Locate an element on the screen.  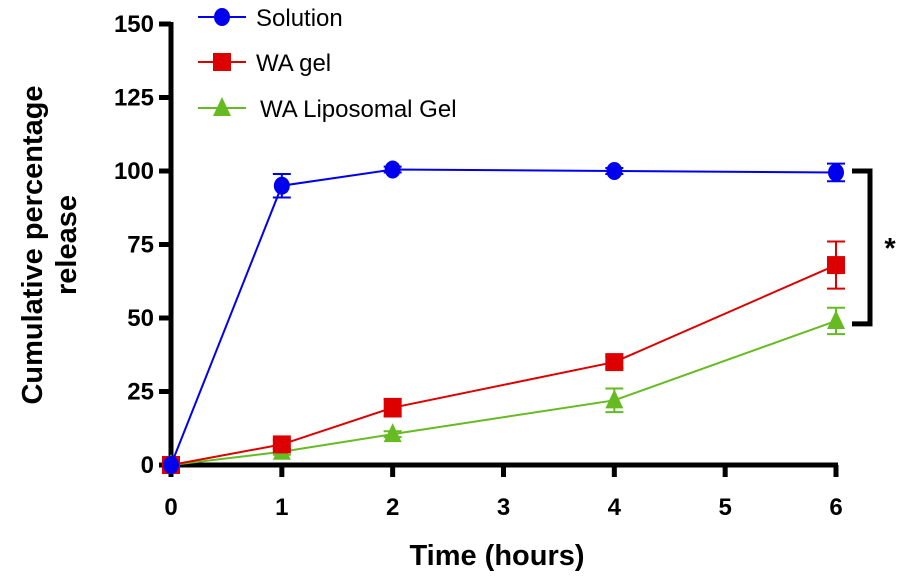
y-axis-title-line-2: release is located at coordinates (67, 245).